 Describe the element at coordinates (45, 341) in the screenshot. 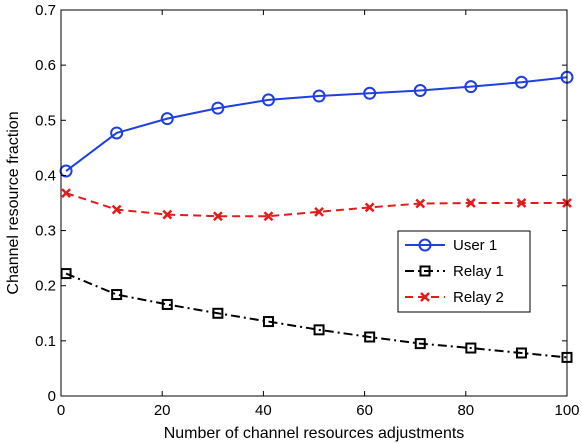

I see `y-tick-label: 0.1` at that location.